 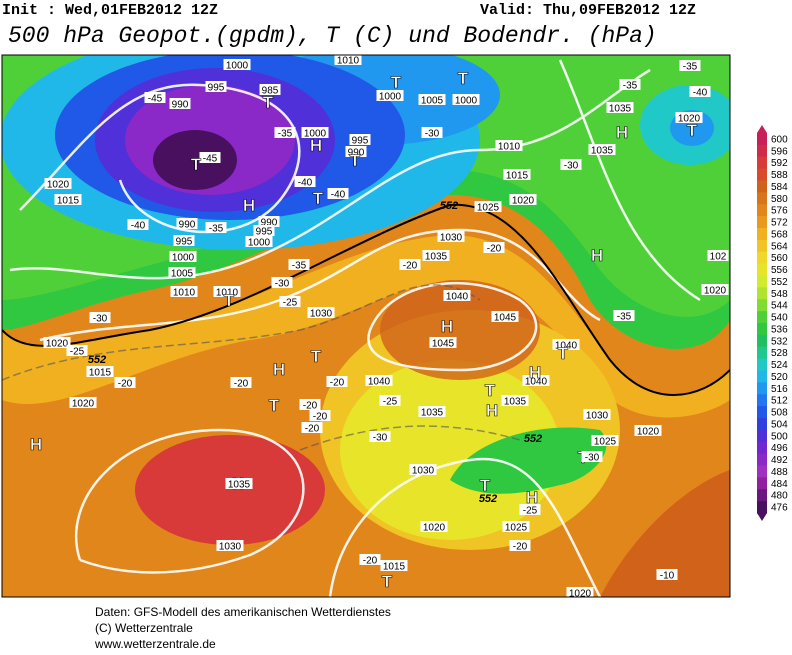 What do you see at coordinates (779, 294) in the screenshot?
I see `colorbar-label: 548` at bounding box center [779, 294].